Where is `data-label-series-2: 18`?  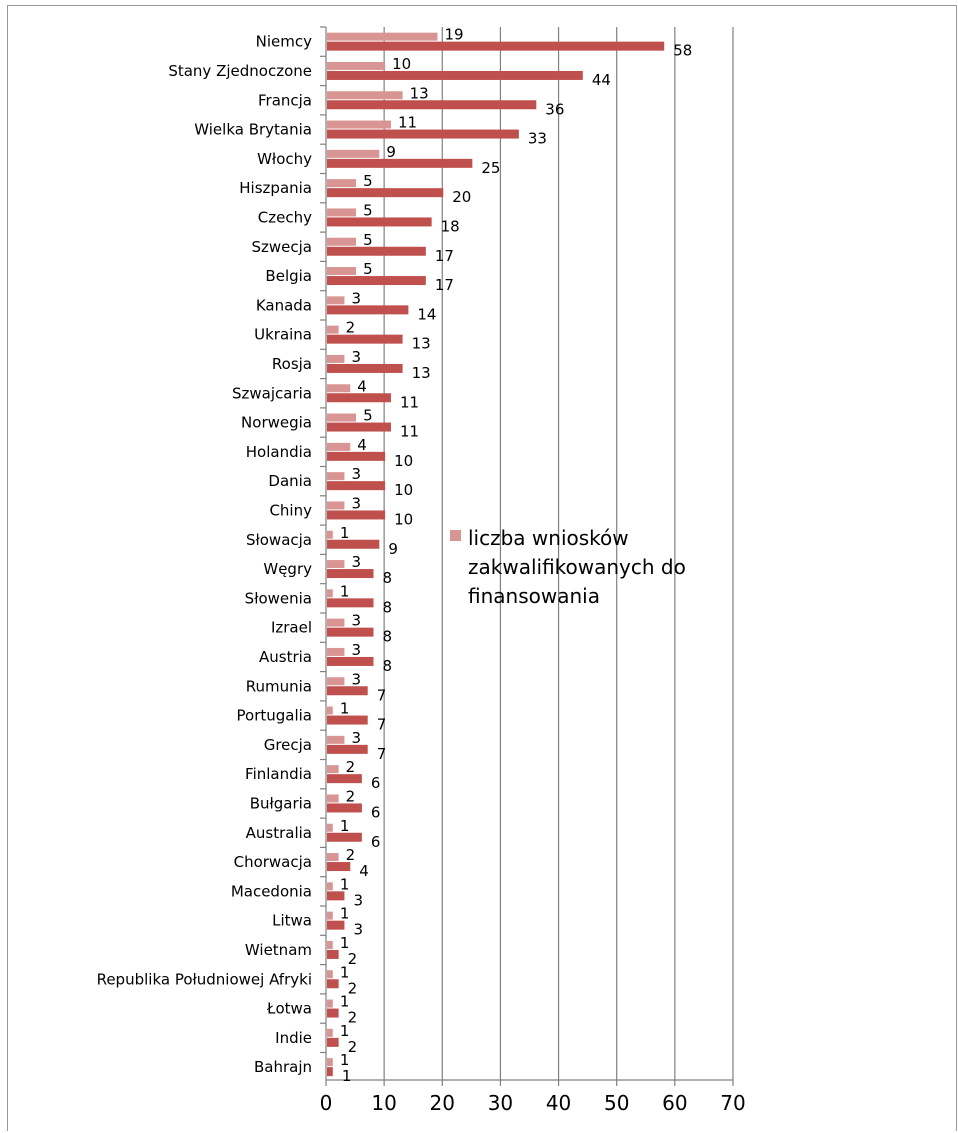
data-label-series-2: 18 is located at coordinates (450, 226).